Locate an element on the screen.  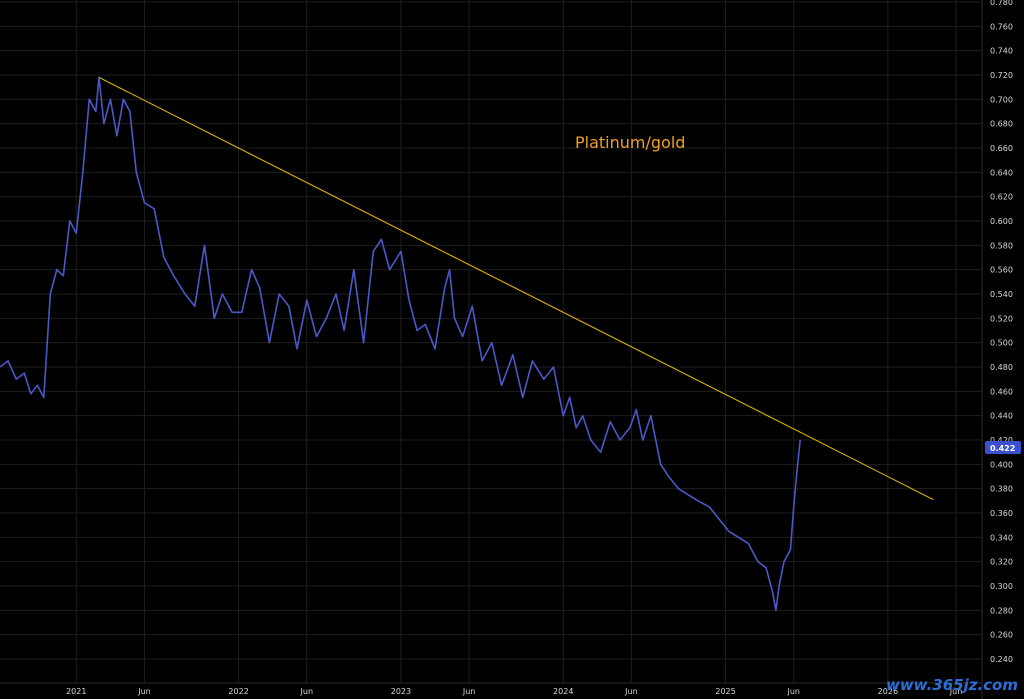
y-tick-label: 0.500 is located at coordinates (1001, 343).